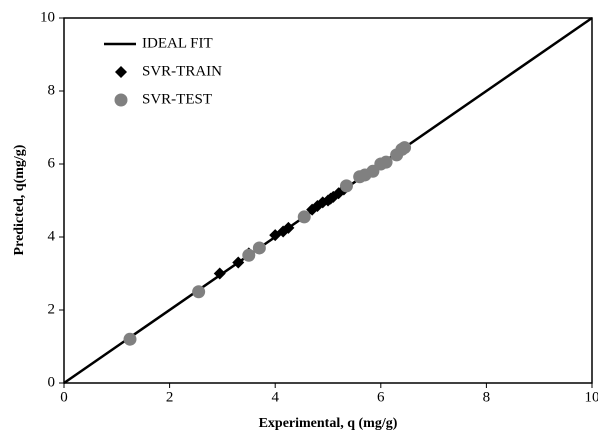  What do you see at coordinates (52, 90) in the screenshot?
I see `y-tick-label: 8` at bounding box center [52, 90].